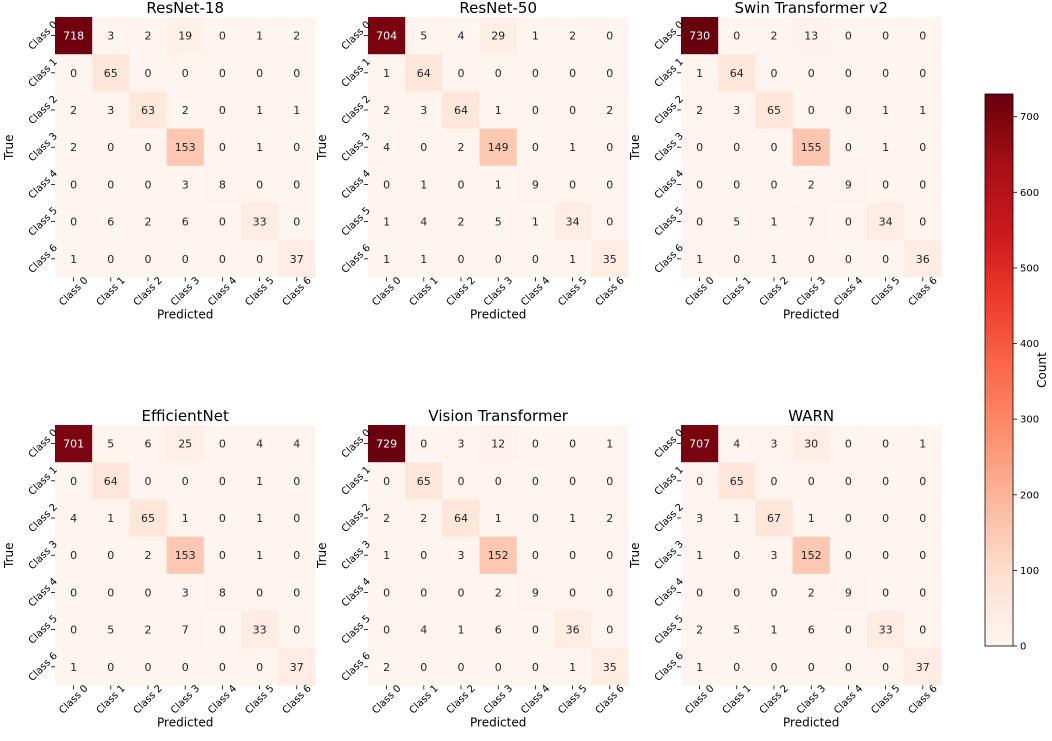 The image size is (1052, 741). Describe the element at coordinates (1029, 420) in the screenshot. I see `colorbar-tick-label: 300` at that location.